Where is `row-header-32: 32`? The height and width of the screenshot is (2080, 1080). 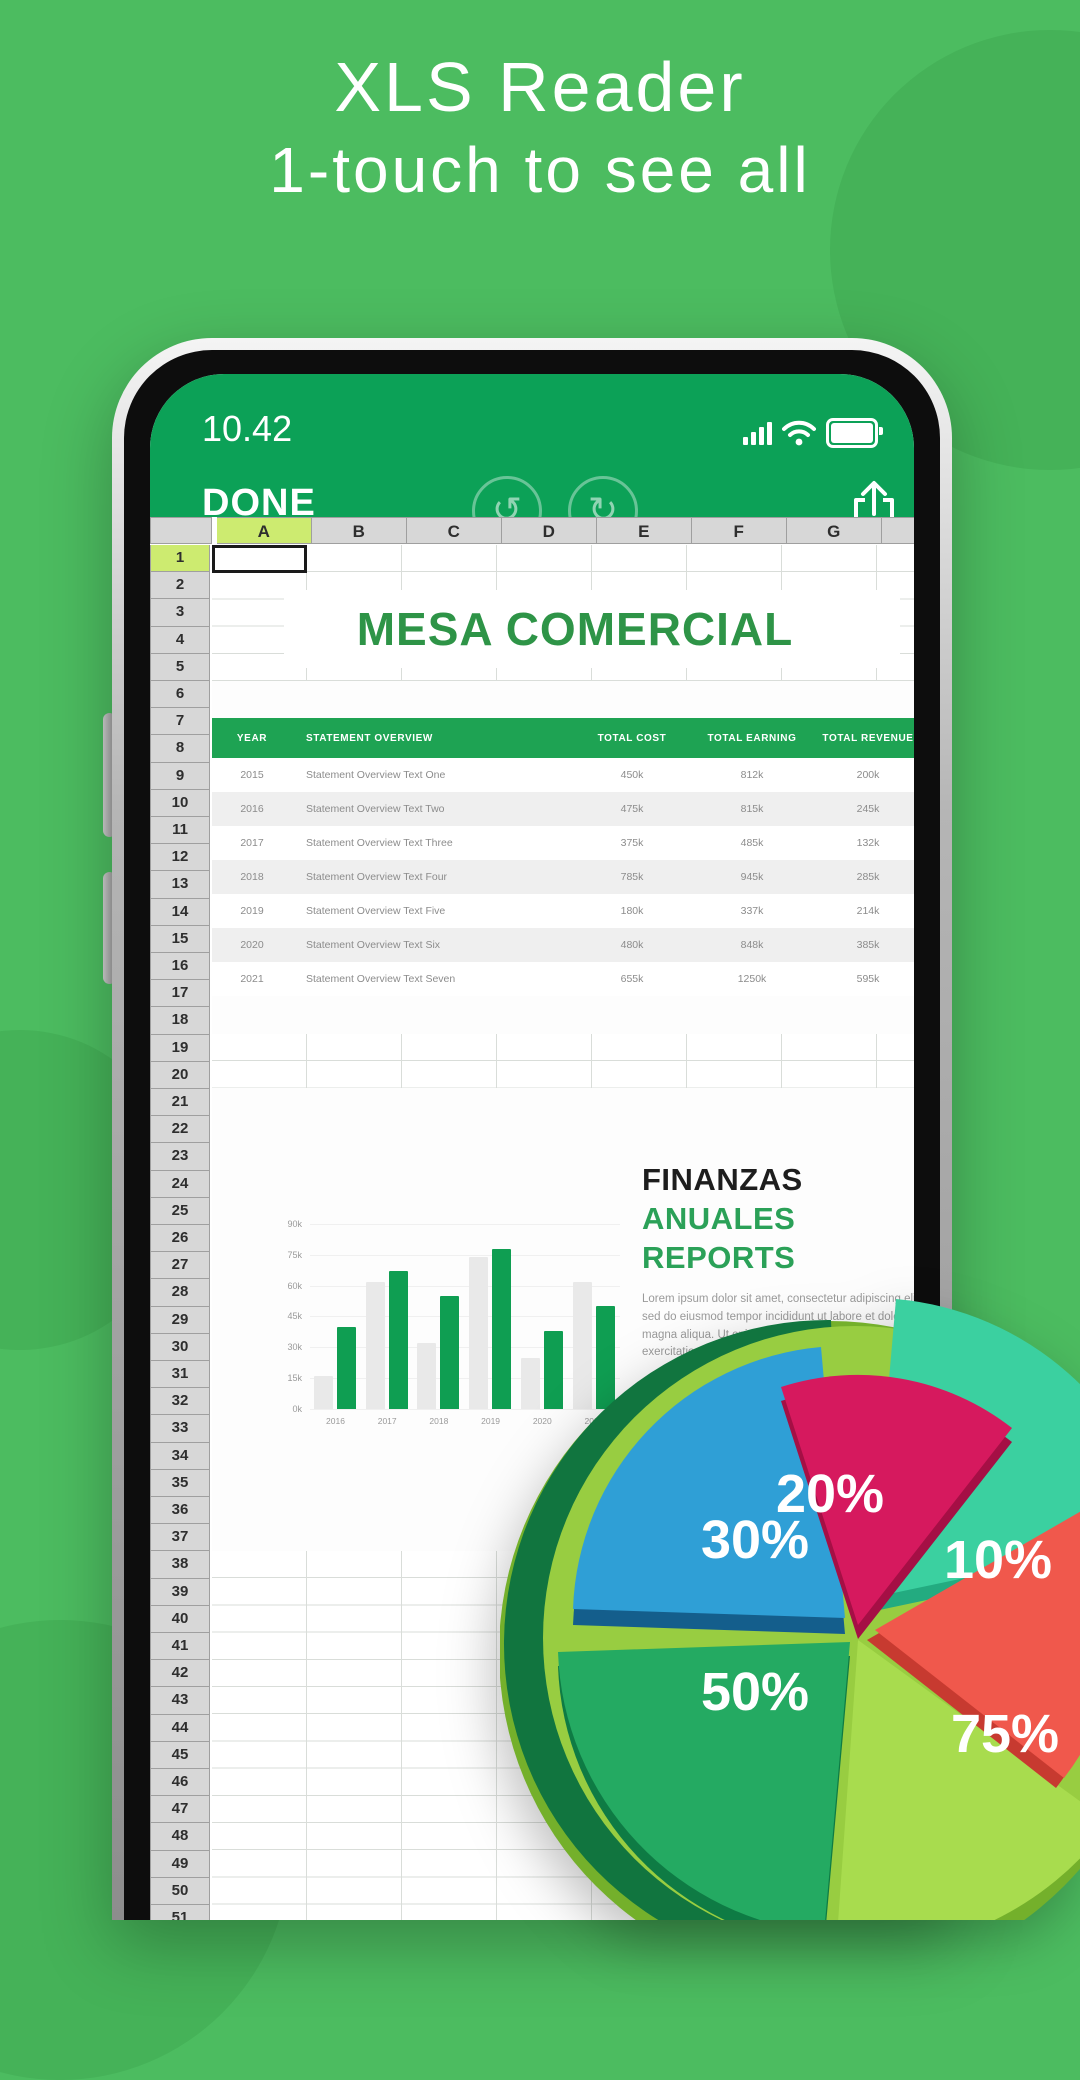
row-header-32: 32 is located at coordinates (180, 1402).